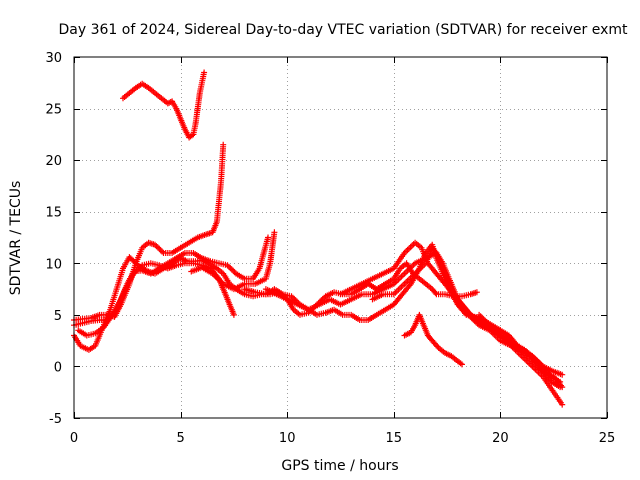 Image resolution: width=640 pixels, height=480 pixels. What do you see at coordinates (607, 438) in the screenshot?
I see `x-tick-label: 25` at bounding box center [607, 438].